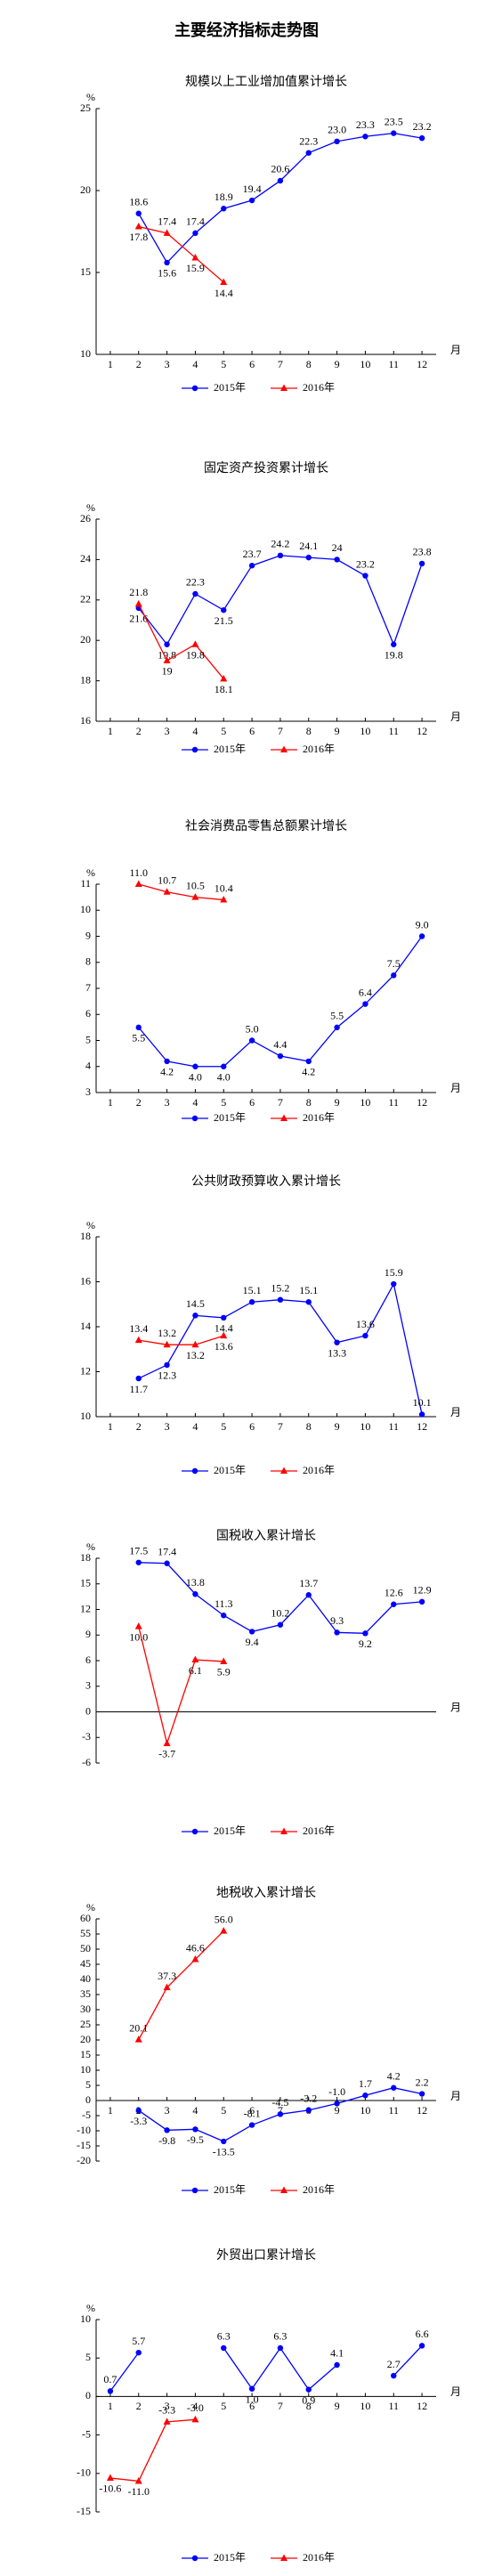 The height and width of the screenshot is (2576, 494). I want to click on data-label: 2.2, so click(423, 2082).